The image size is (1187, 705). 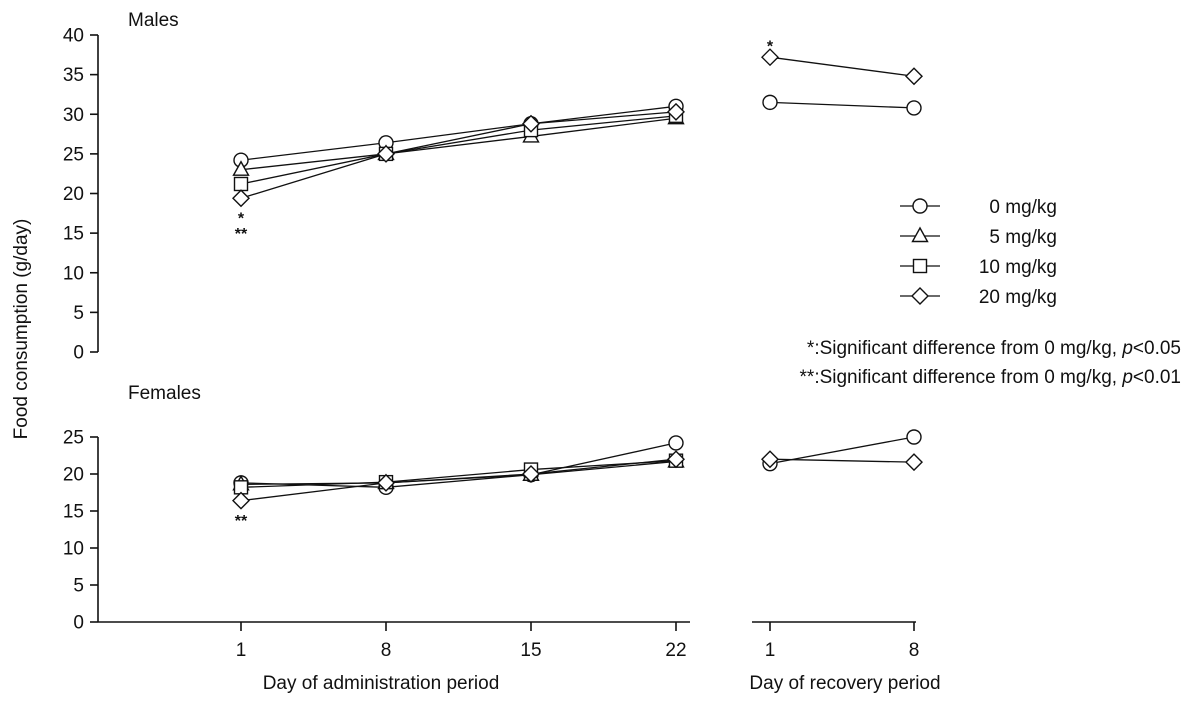 What do you see at coordinates (73, 438) in the screenshot?
I see `y-tick-label-females: 25` at bounding box center [73, 438].